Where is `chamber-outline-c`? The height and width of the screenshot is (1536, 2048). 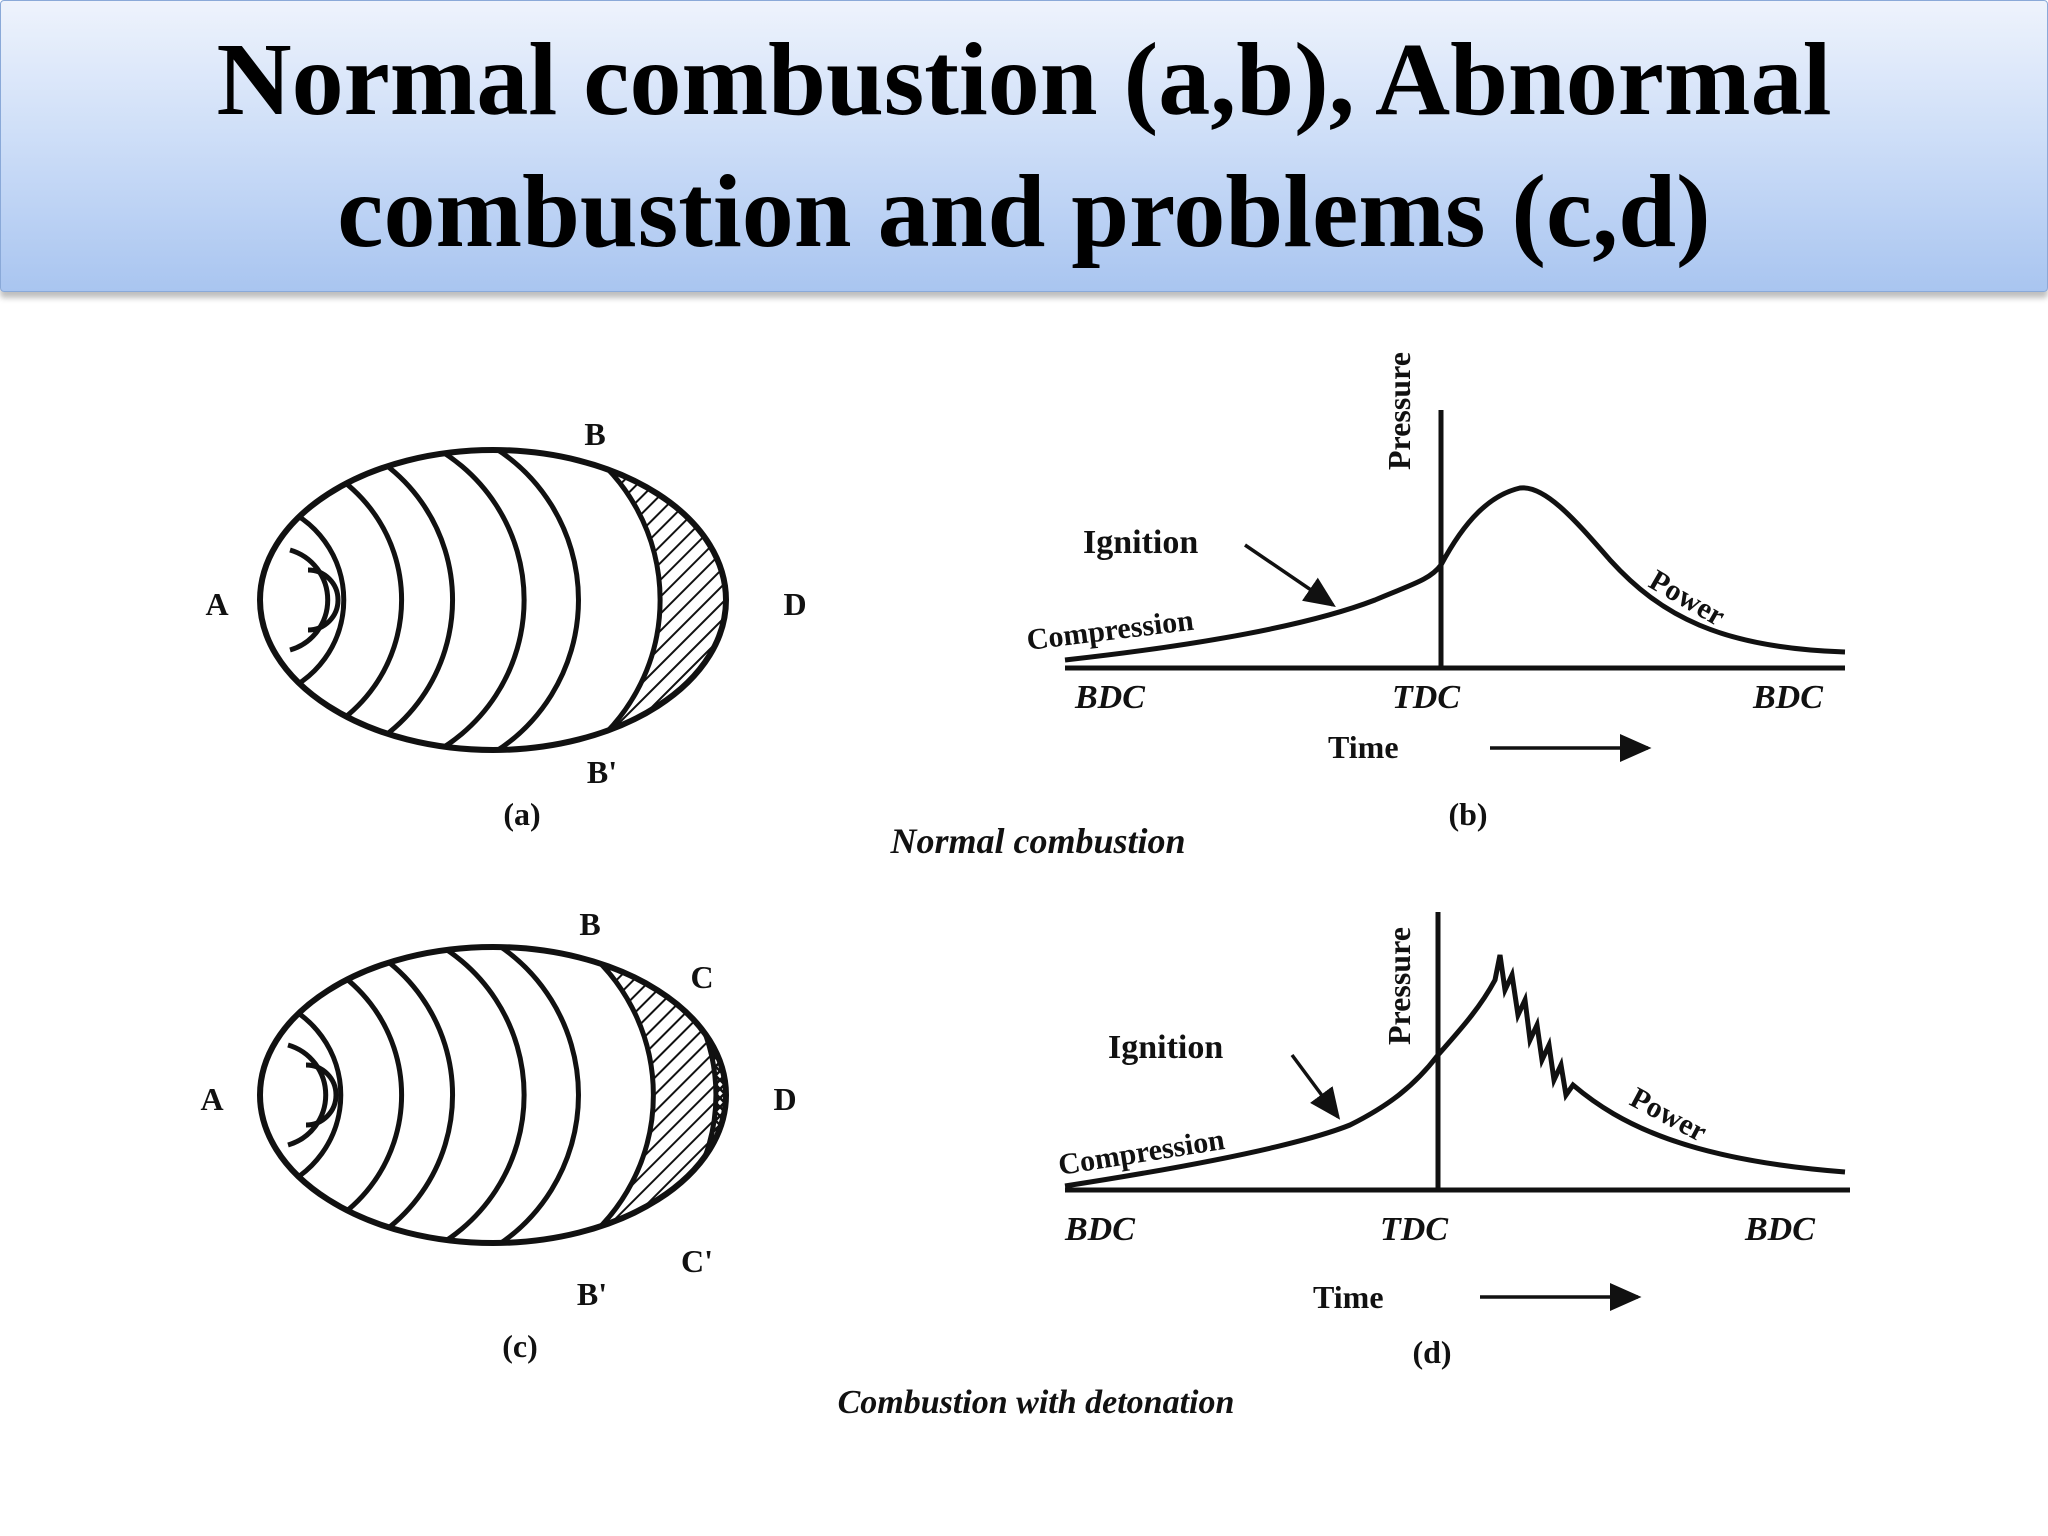
chamber-outline-c is located at coordinates (493, 1095).